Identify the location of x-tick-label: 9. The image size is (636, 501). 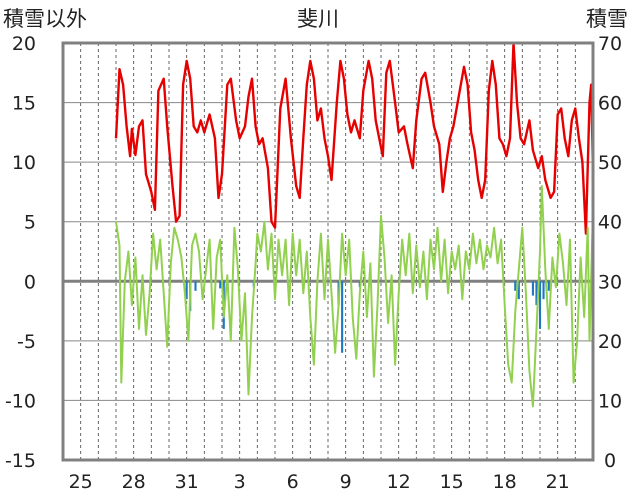
(346, 482).